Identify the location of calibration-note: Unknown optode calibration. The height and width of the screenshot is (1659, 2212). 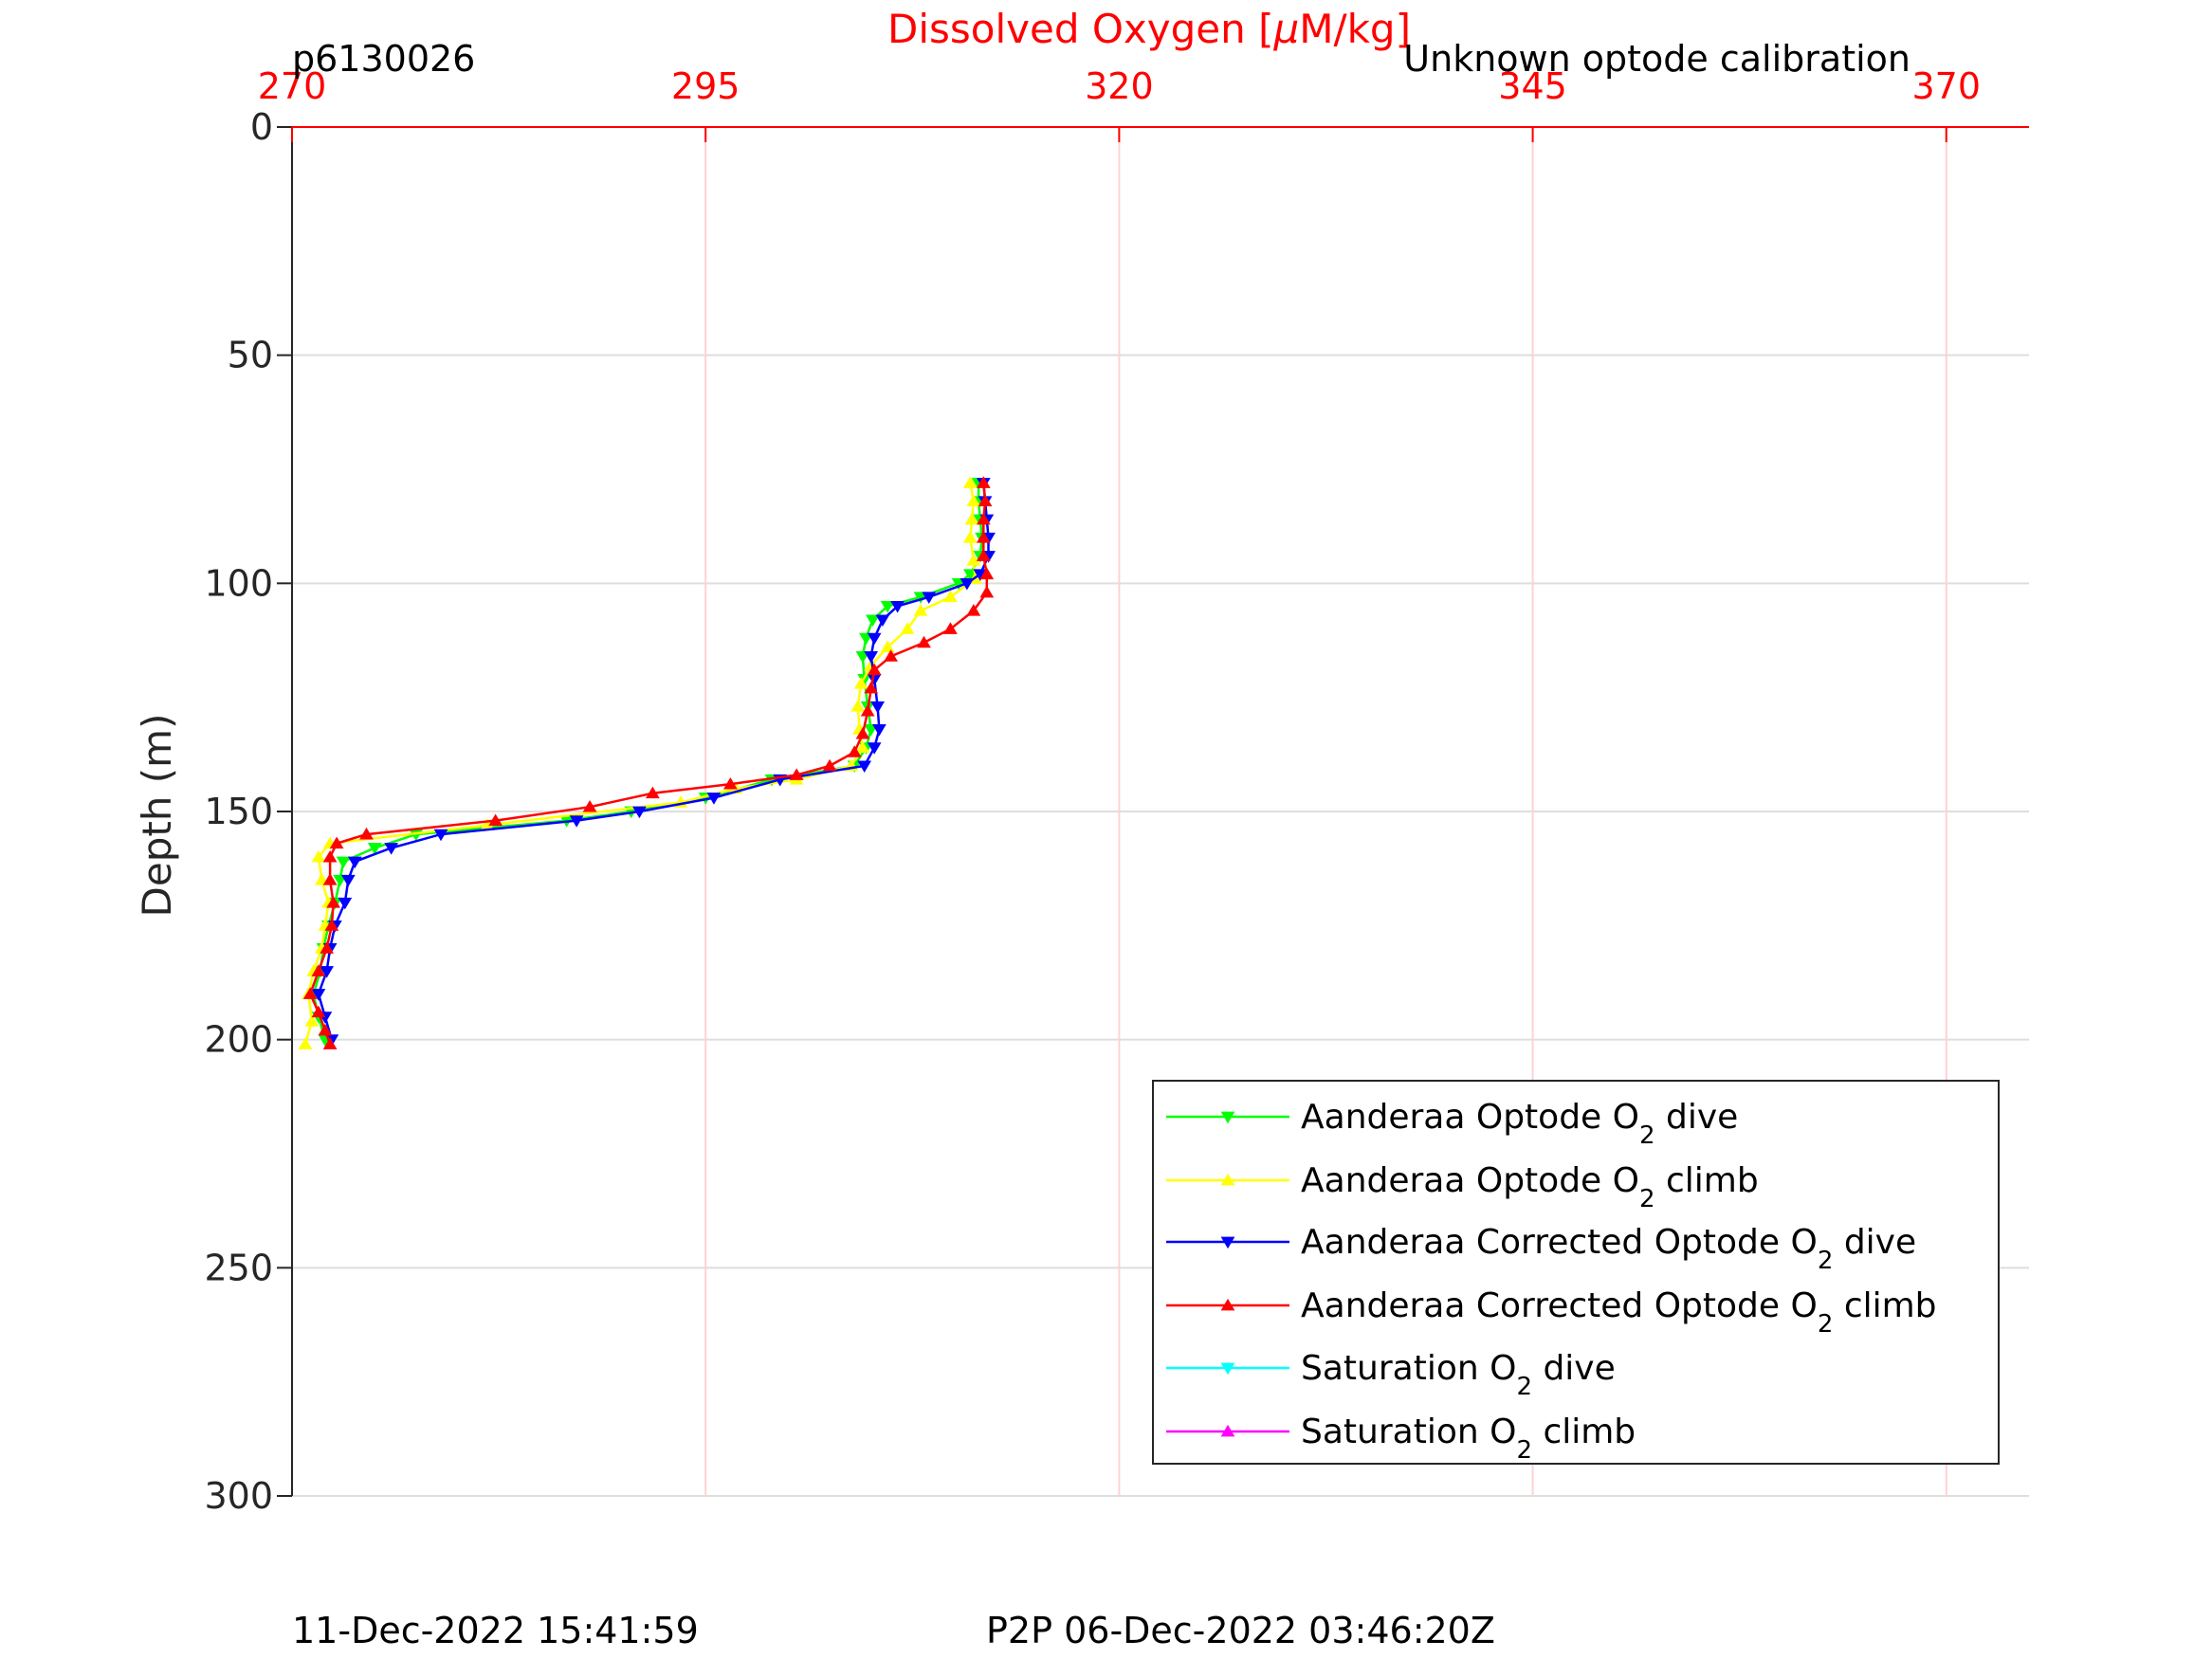
(1656, 59).